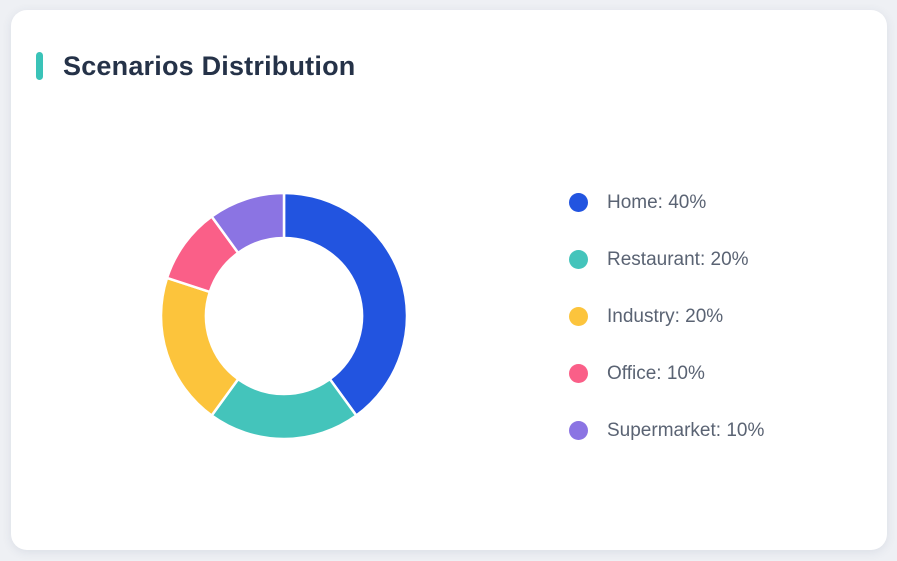  I want to click on legend-item-office: Office: 10%, so click(666, 373).